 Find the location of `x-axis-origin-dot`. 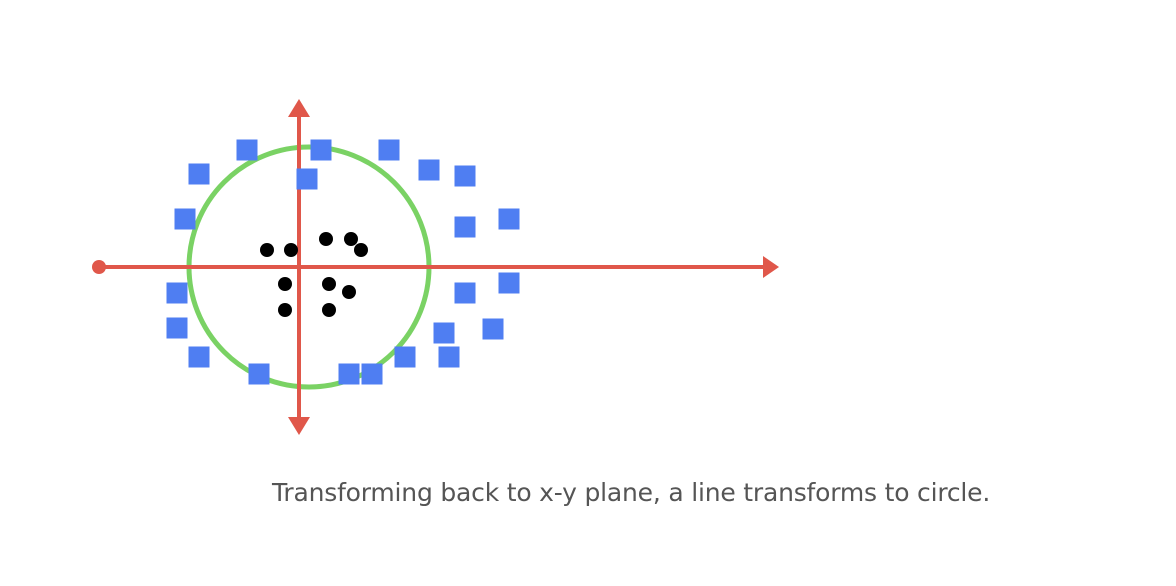

x-axis-origin-dot is located at coordinates (99, 267).